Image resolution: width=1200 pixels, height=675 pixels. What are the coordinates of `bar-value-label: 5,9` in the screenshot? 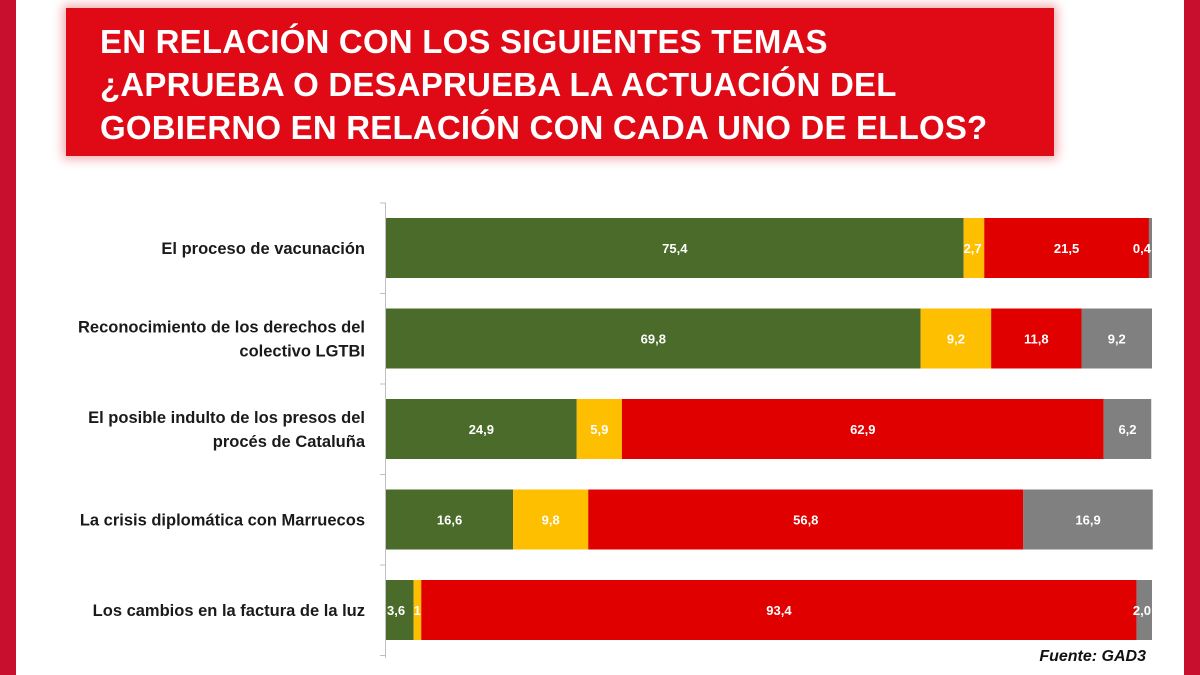 It's located at (599, 429).